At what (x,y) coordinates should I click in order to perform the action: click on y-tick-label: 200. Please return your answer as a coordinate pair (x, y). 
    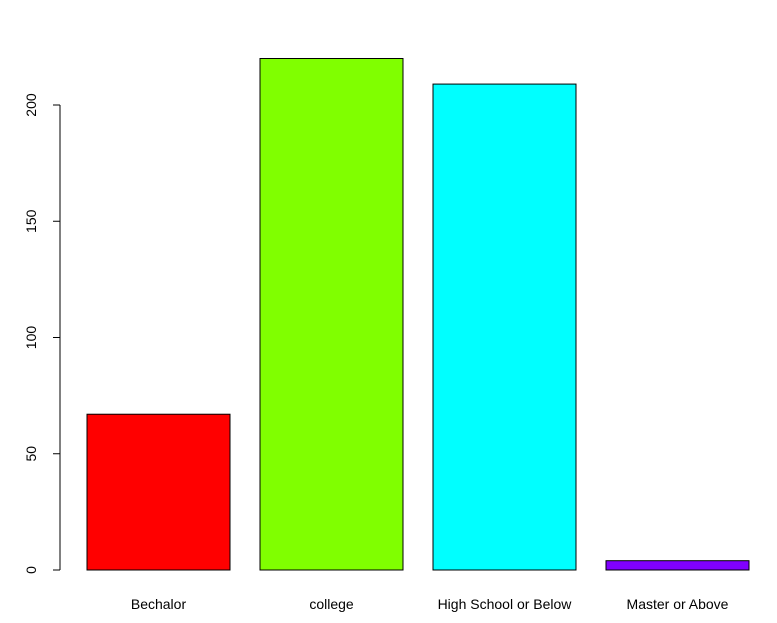
    Looking at the image, I should click on (31, 105).